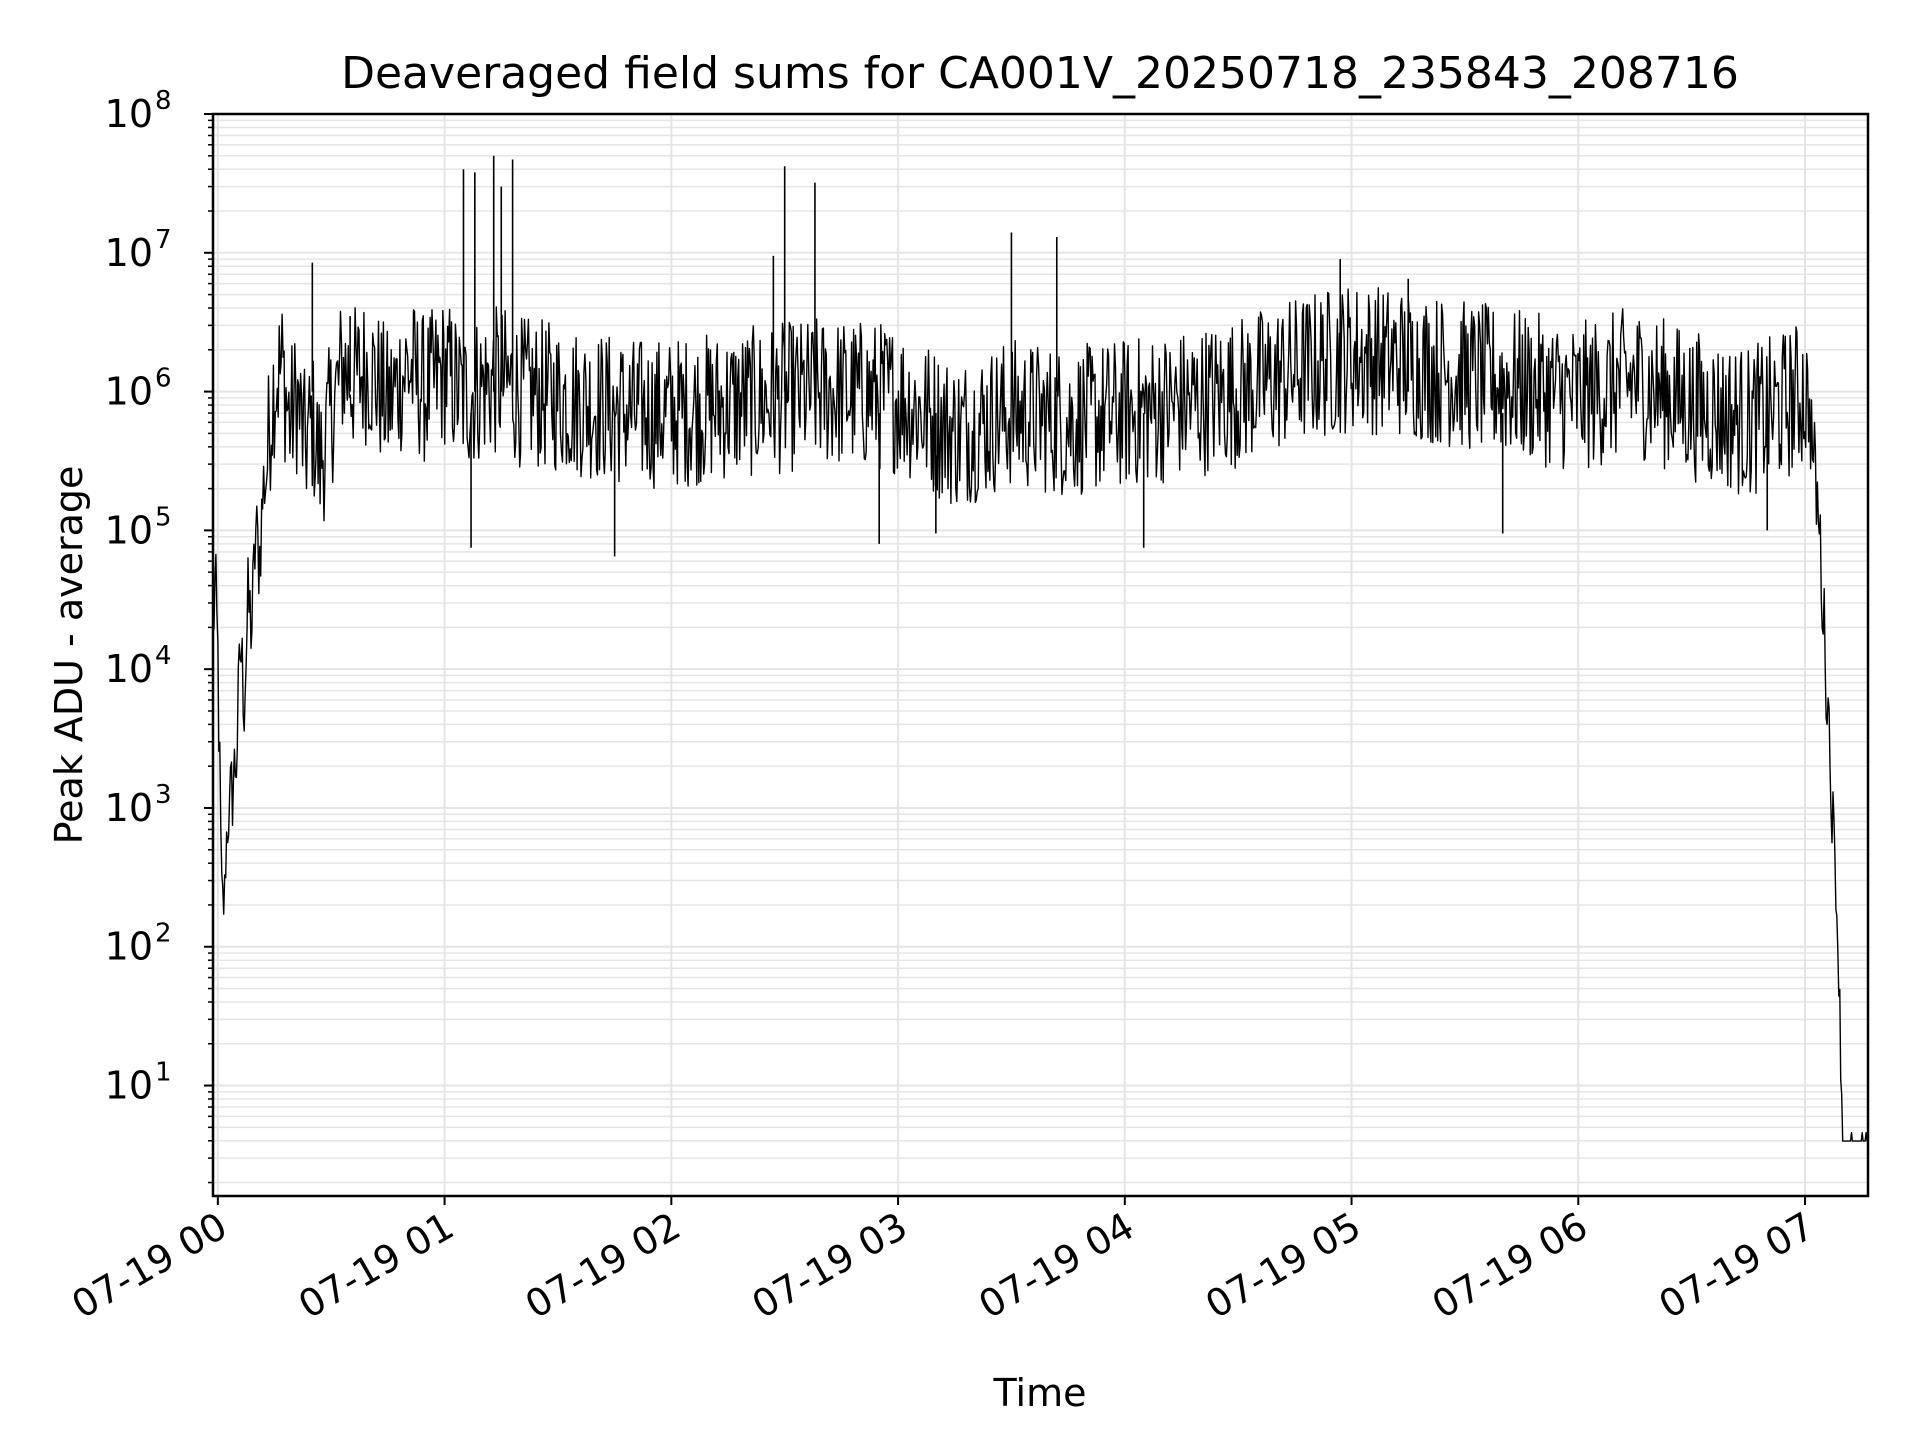 This screenshot has width=1920, height=1440. Describe the element at coordinates (603, 1266) in the screenshot. I see `x-tick-label: 07-19 02` at that location.